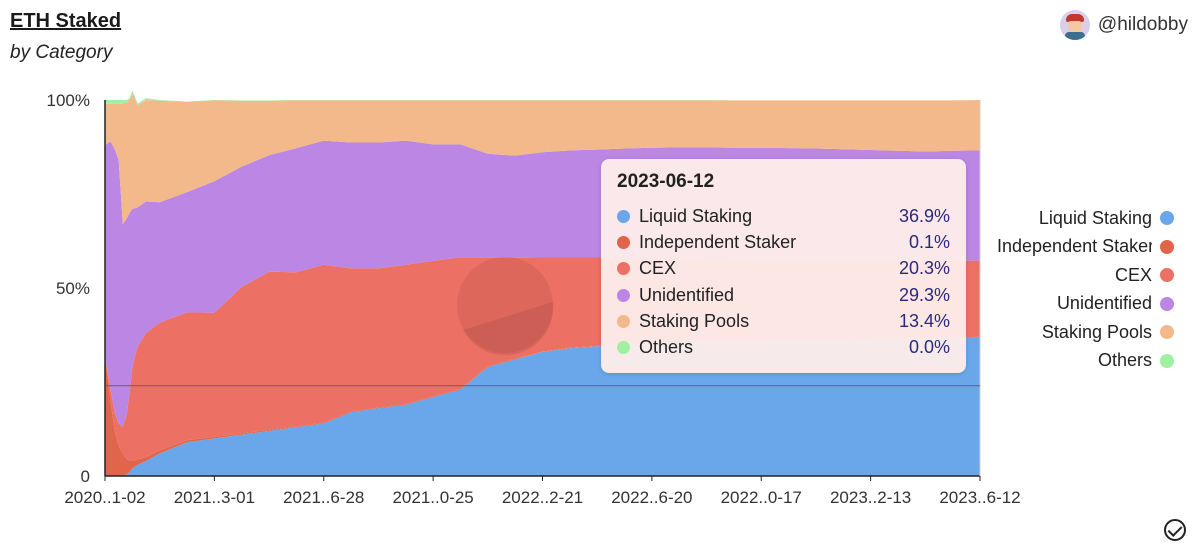 This screenshot has width=1200, height=551. What do you see at coordinates (214, 497) in the screenshot?
I see `x-tick-label: 2021..3-01` at bounding box center [214, 497].